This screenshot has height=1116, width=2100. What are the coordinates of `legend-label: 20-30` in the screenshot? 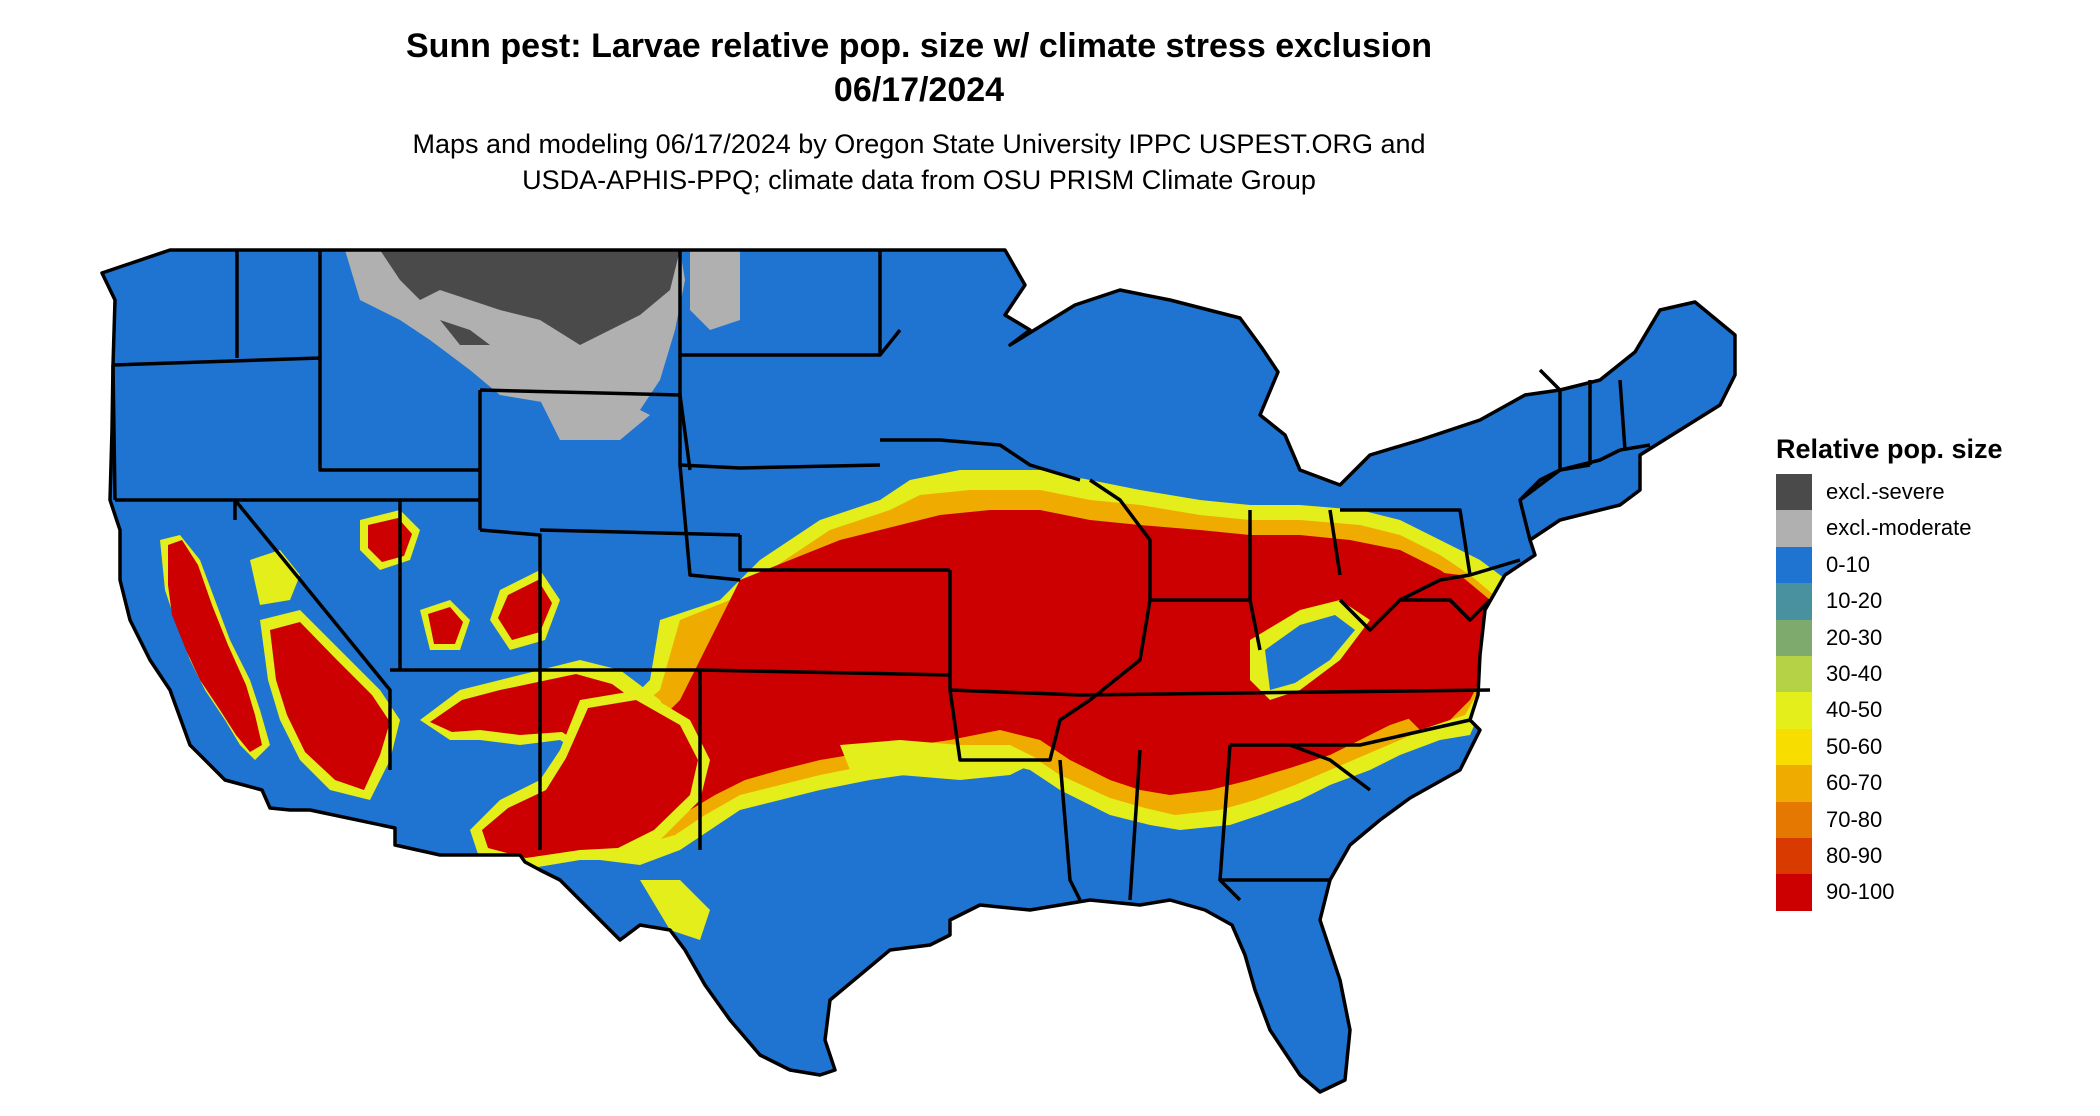 It's located at (1854, 637).